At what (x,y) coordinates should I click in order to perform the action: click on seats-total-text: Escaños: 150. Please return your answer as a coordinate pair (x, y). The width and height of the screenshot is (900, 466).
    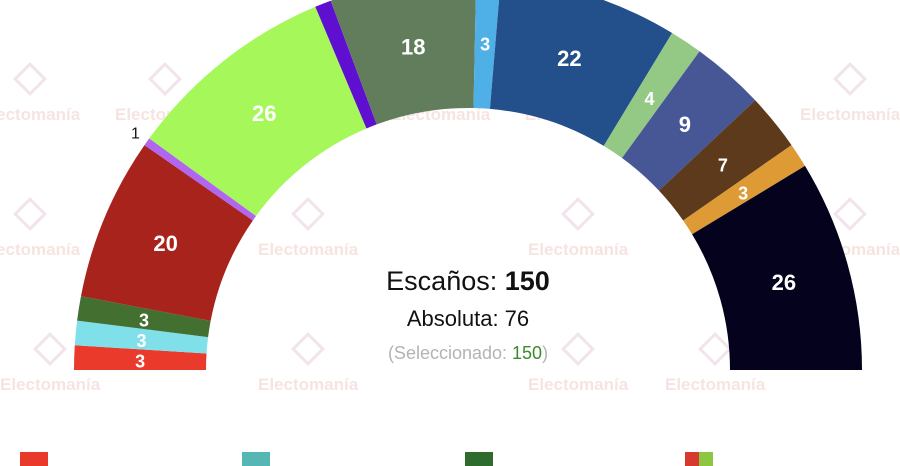
    Looking at the image, I should click on (450, 281).